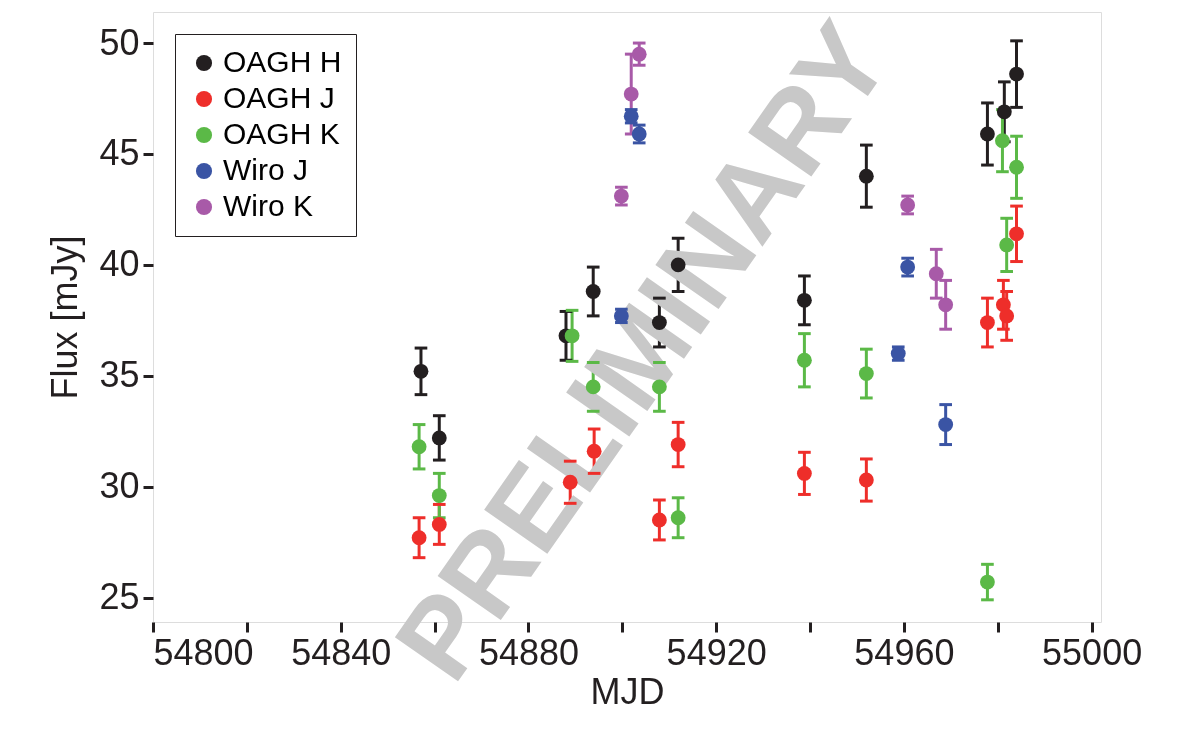 This screenshot has height=738, width=1198. Describe the element at coordinates (281, 133) in the screenshot. I see `legend-label: OAGH K` at that location.